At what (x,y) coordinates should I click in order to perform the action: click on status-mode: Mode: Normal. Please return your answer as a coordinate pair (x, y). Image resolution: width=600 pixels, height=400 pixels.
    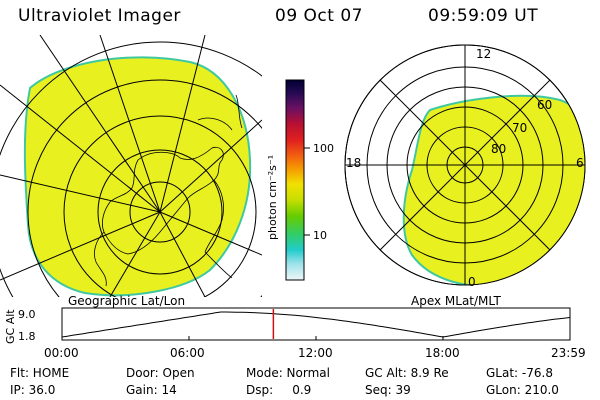
    Looking at the image, I should click on (288, 373).